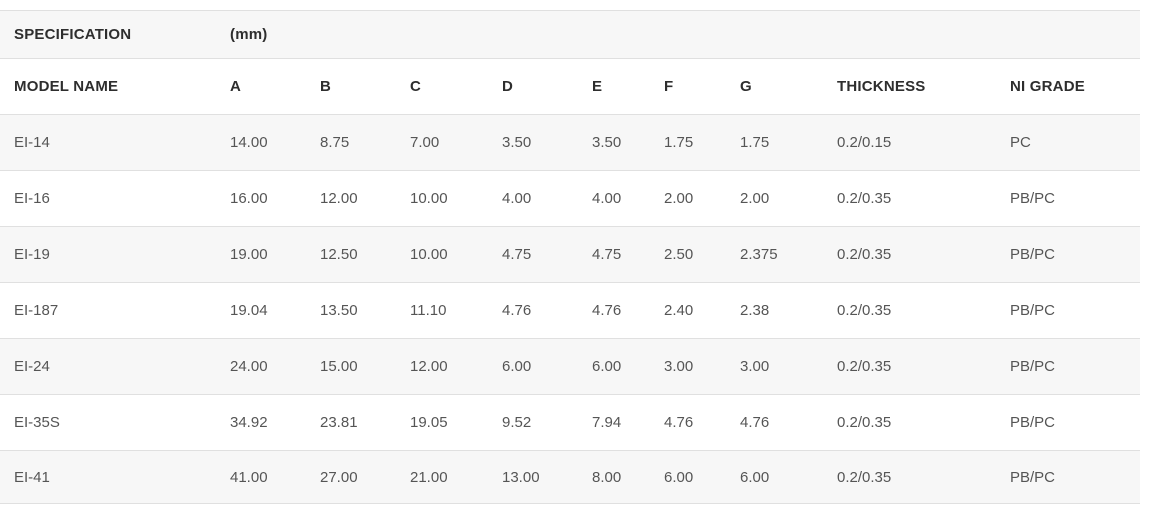 The height and width of the screenshot is (511, 1153). I want to click on column-header-f: F, so click(669, 86).